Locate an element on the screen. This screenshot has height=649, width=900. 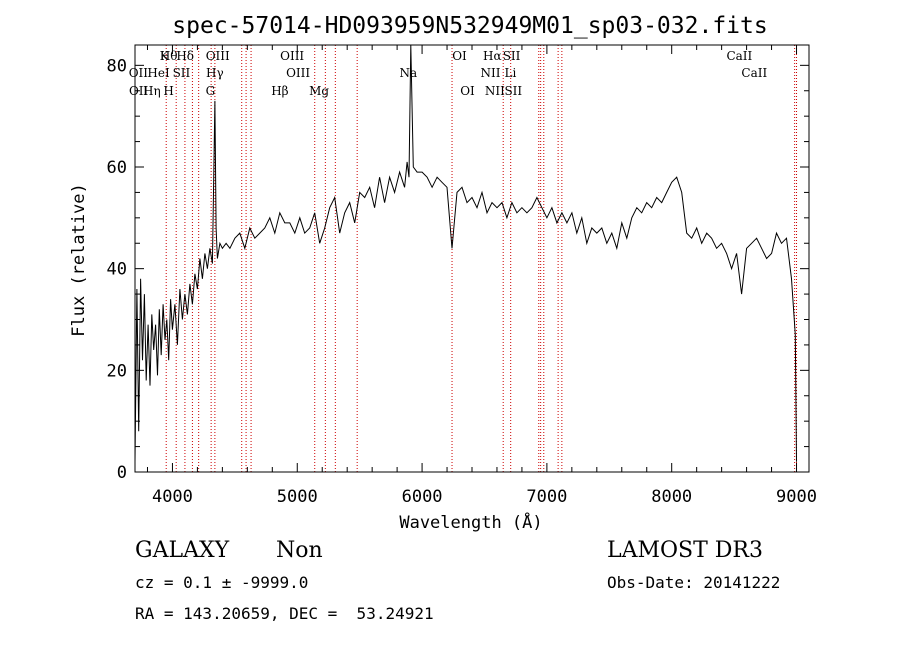
x-tick-label: 7000 is located at coordinates (546, 497).